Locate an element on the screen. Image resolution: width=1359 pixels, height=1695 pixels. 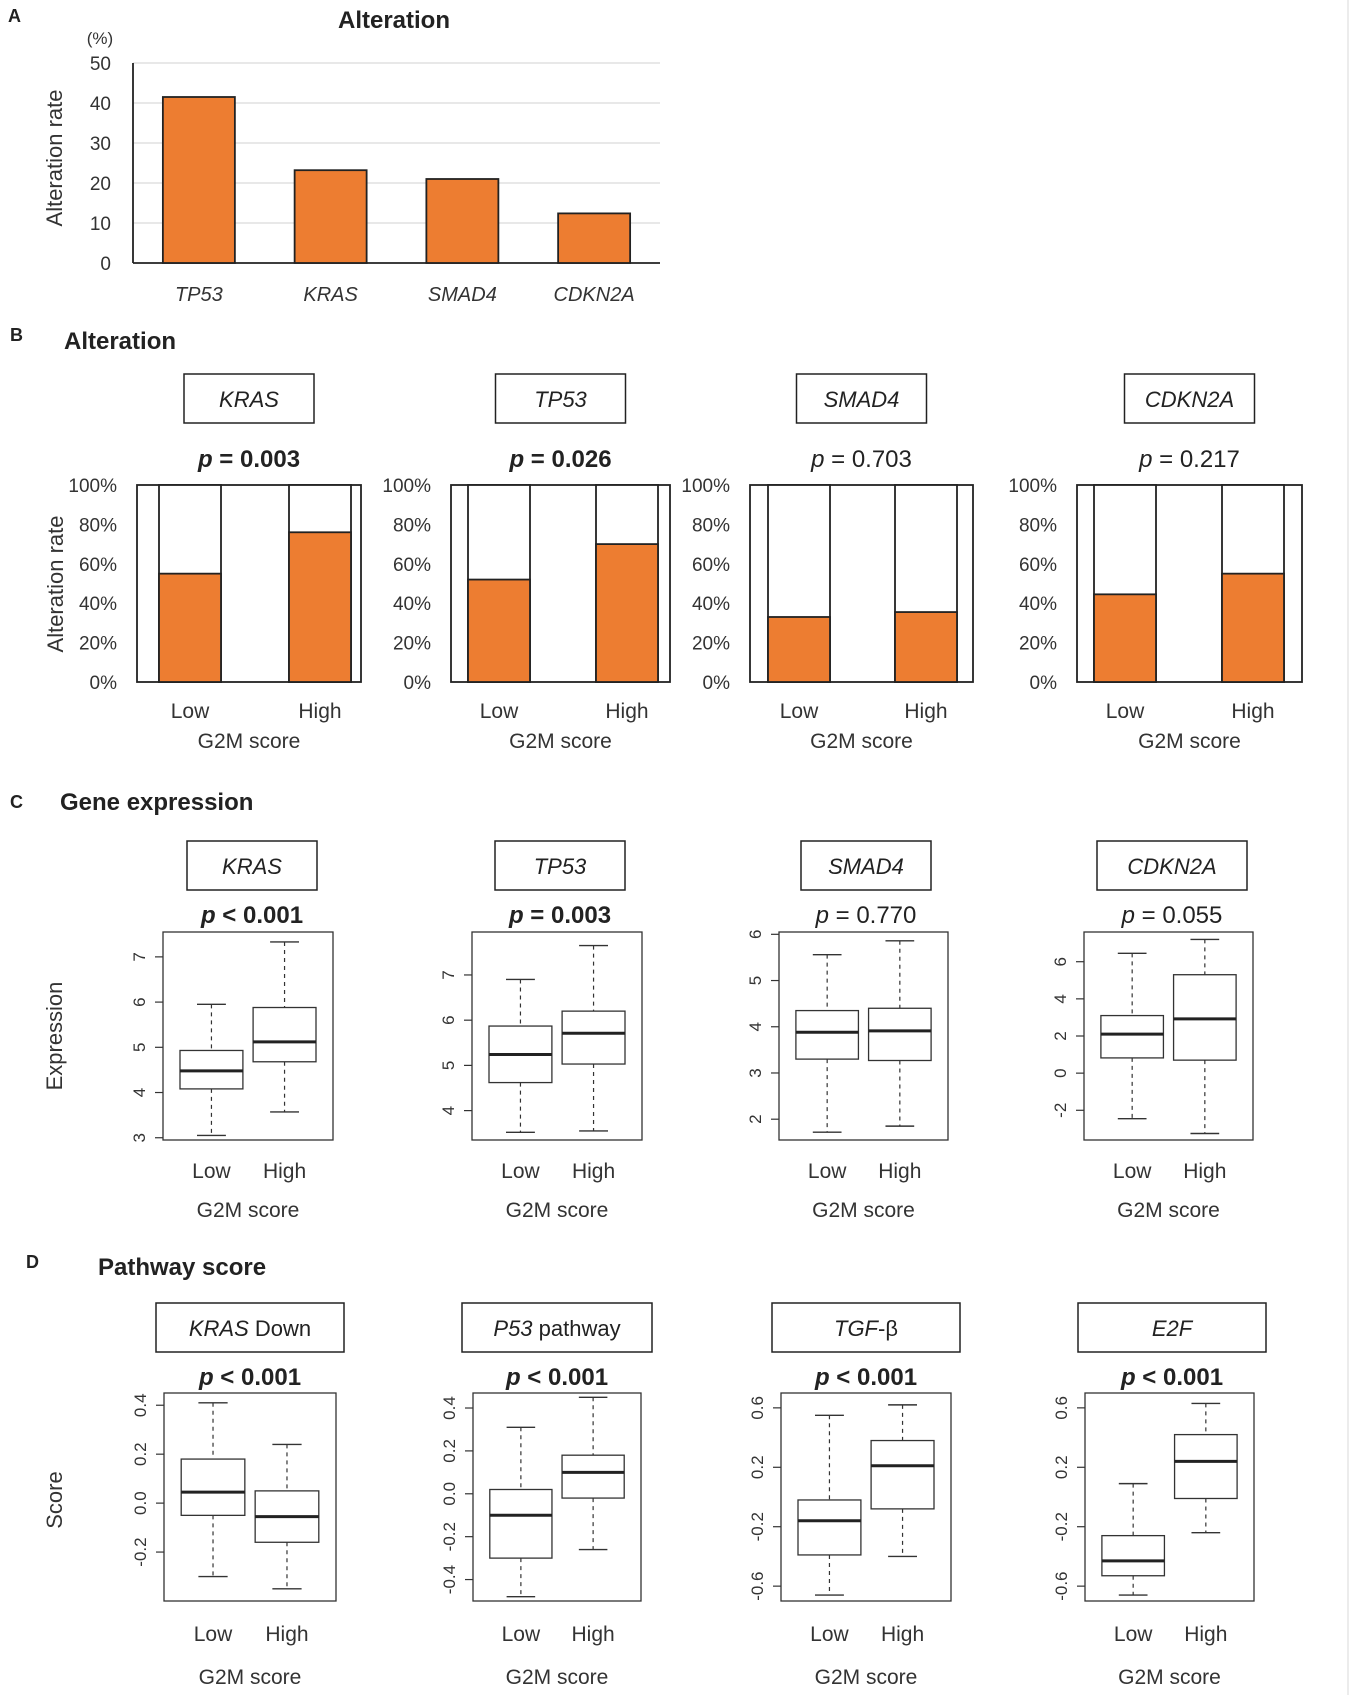
panel-c-smad4-ytick-label: 2 is located at coordinates (755, 1118).